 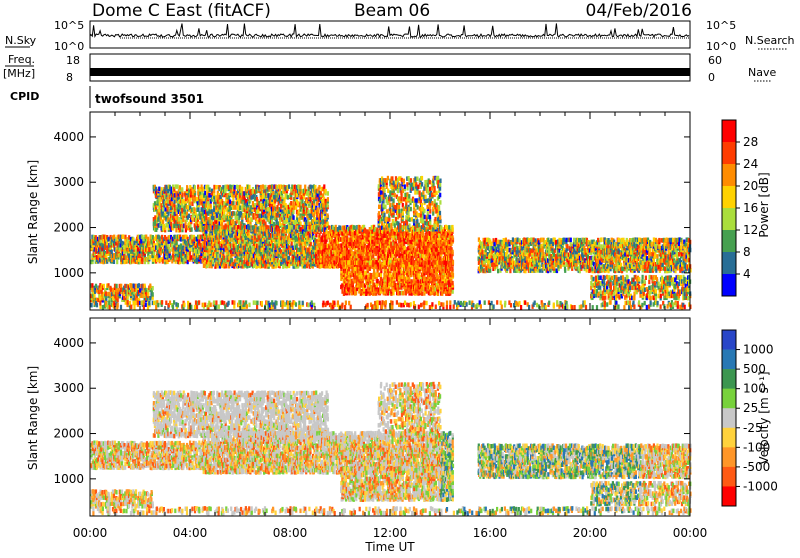 What do you see at coordinates (73, 60) in the screenshot?
I see `freq-tick-high: 18` at bounding box center [73, 60].